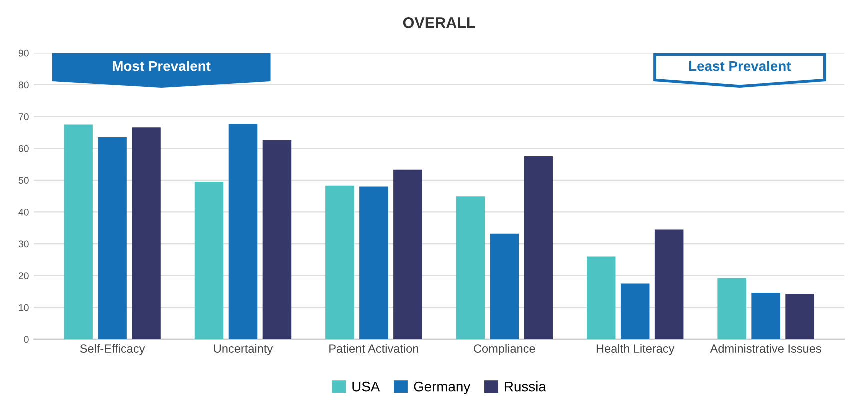 The image size is (853, 409). I want to click on y-tick-label: 10, so click(24, 308).